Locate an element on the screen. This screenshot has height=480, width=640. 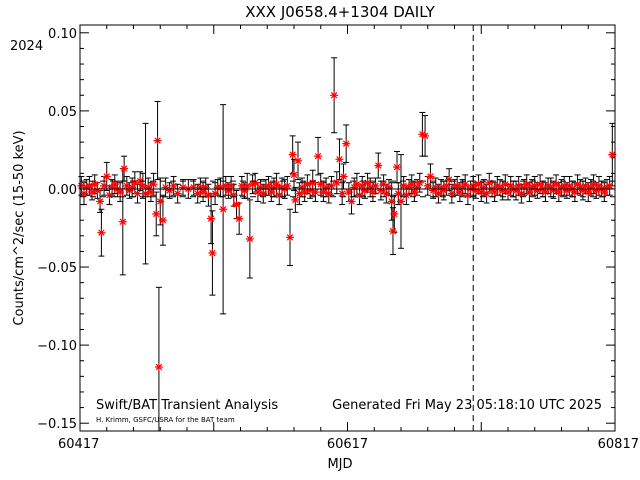
footer-generated-label: Generated Fri May 23 05:18:10 UTC 2025 is located at coordinates (467, 405).